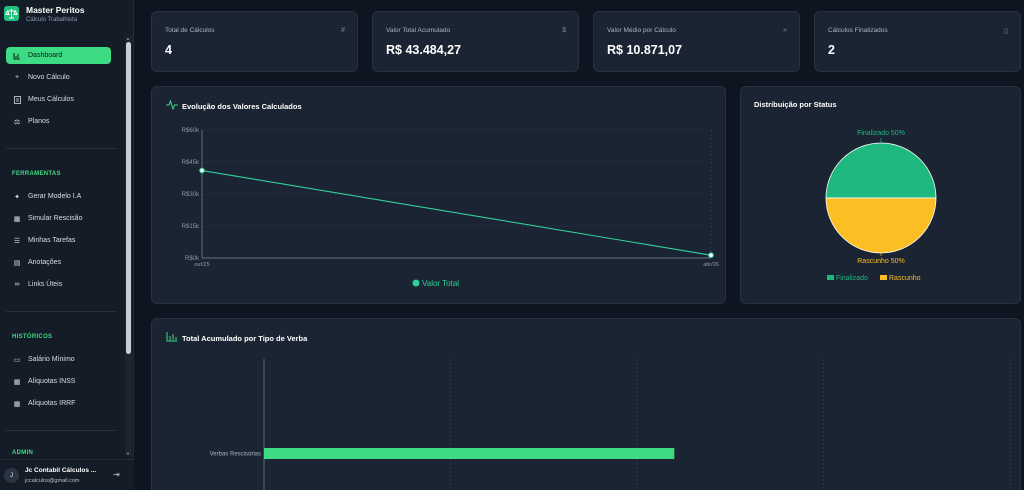 The image size is (1024, 490). I want to click on section-historicos: HISTÓRICOS, so click(32, 337).